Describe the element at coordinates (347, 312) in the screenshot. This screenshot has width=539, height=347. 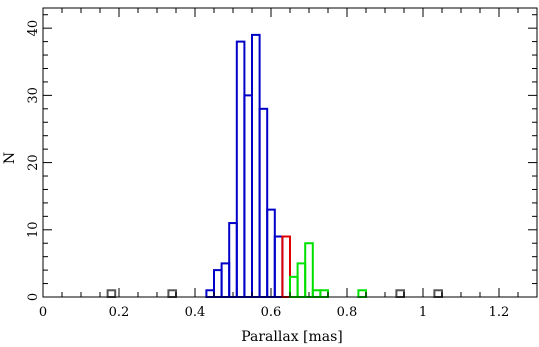
I see `x-tick-label: 0.8` at that location.